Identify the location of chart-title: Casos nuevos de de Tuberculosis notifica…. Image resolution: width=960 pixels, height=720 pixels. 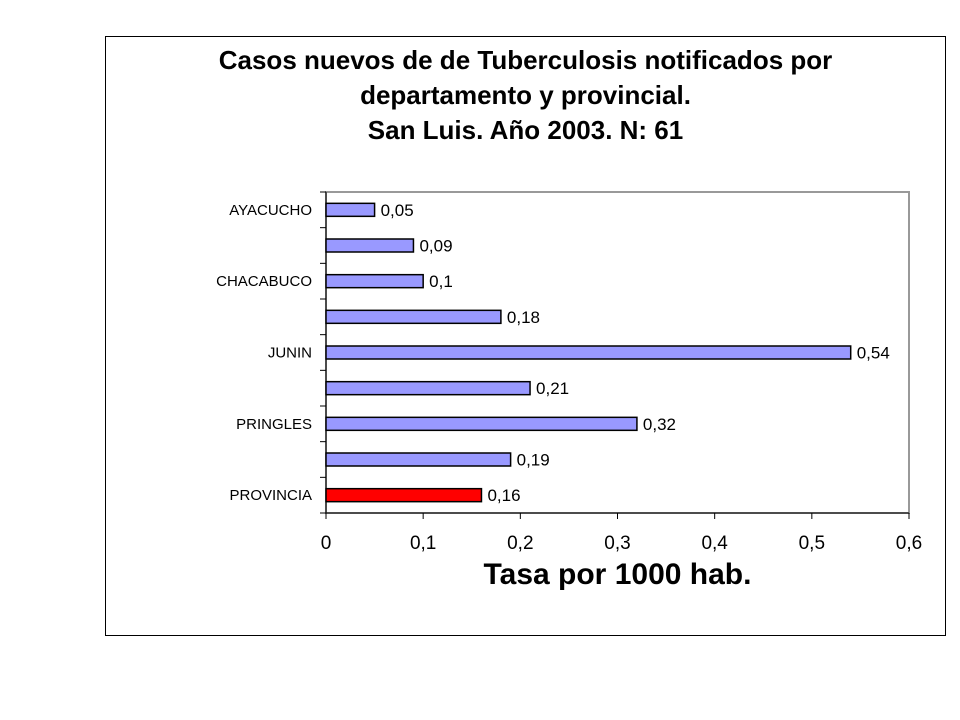
(525, 95).